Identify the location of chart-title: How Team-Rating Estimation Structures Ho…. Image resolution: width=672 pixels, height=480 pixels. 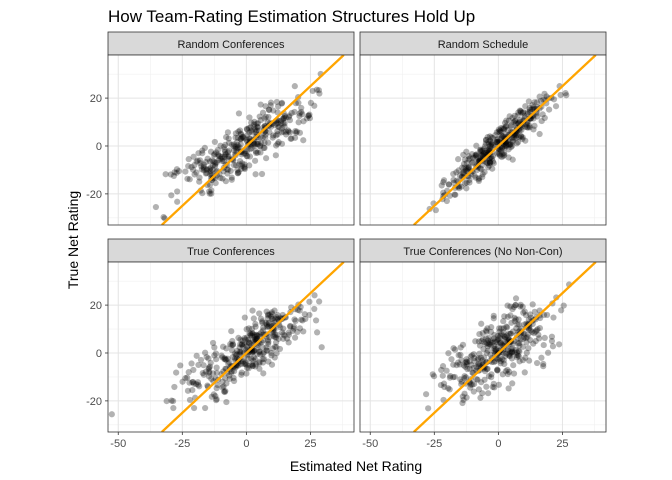
(291, 16).